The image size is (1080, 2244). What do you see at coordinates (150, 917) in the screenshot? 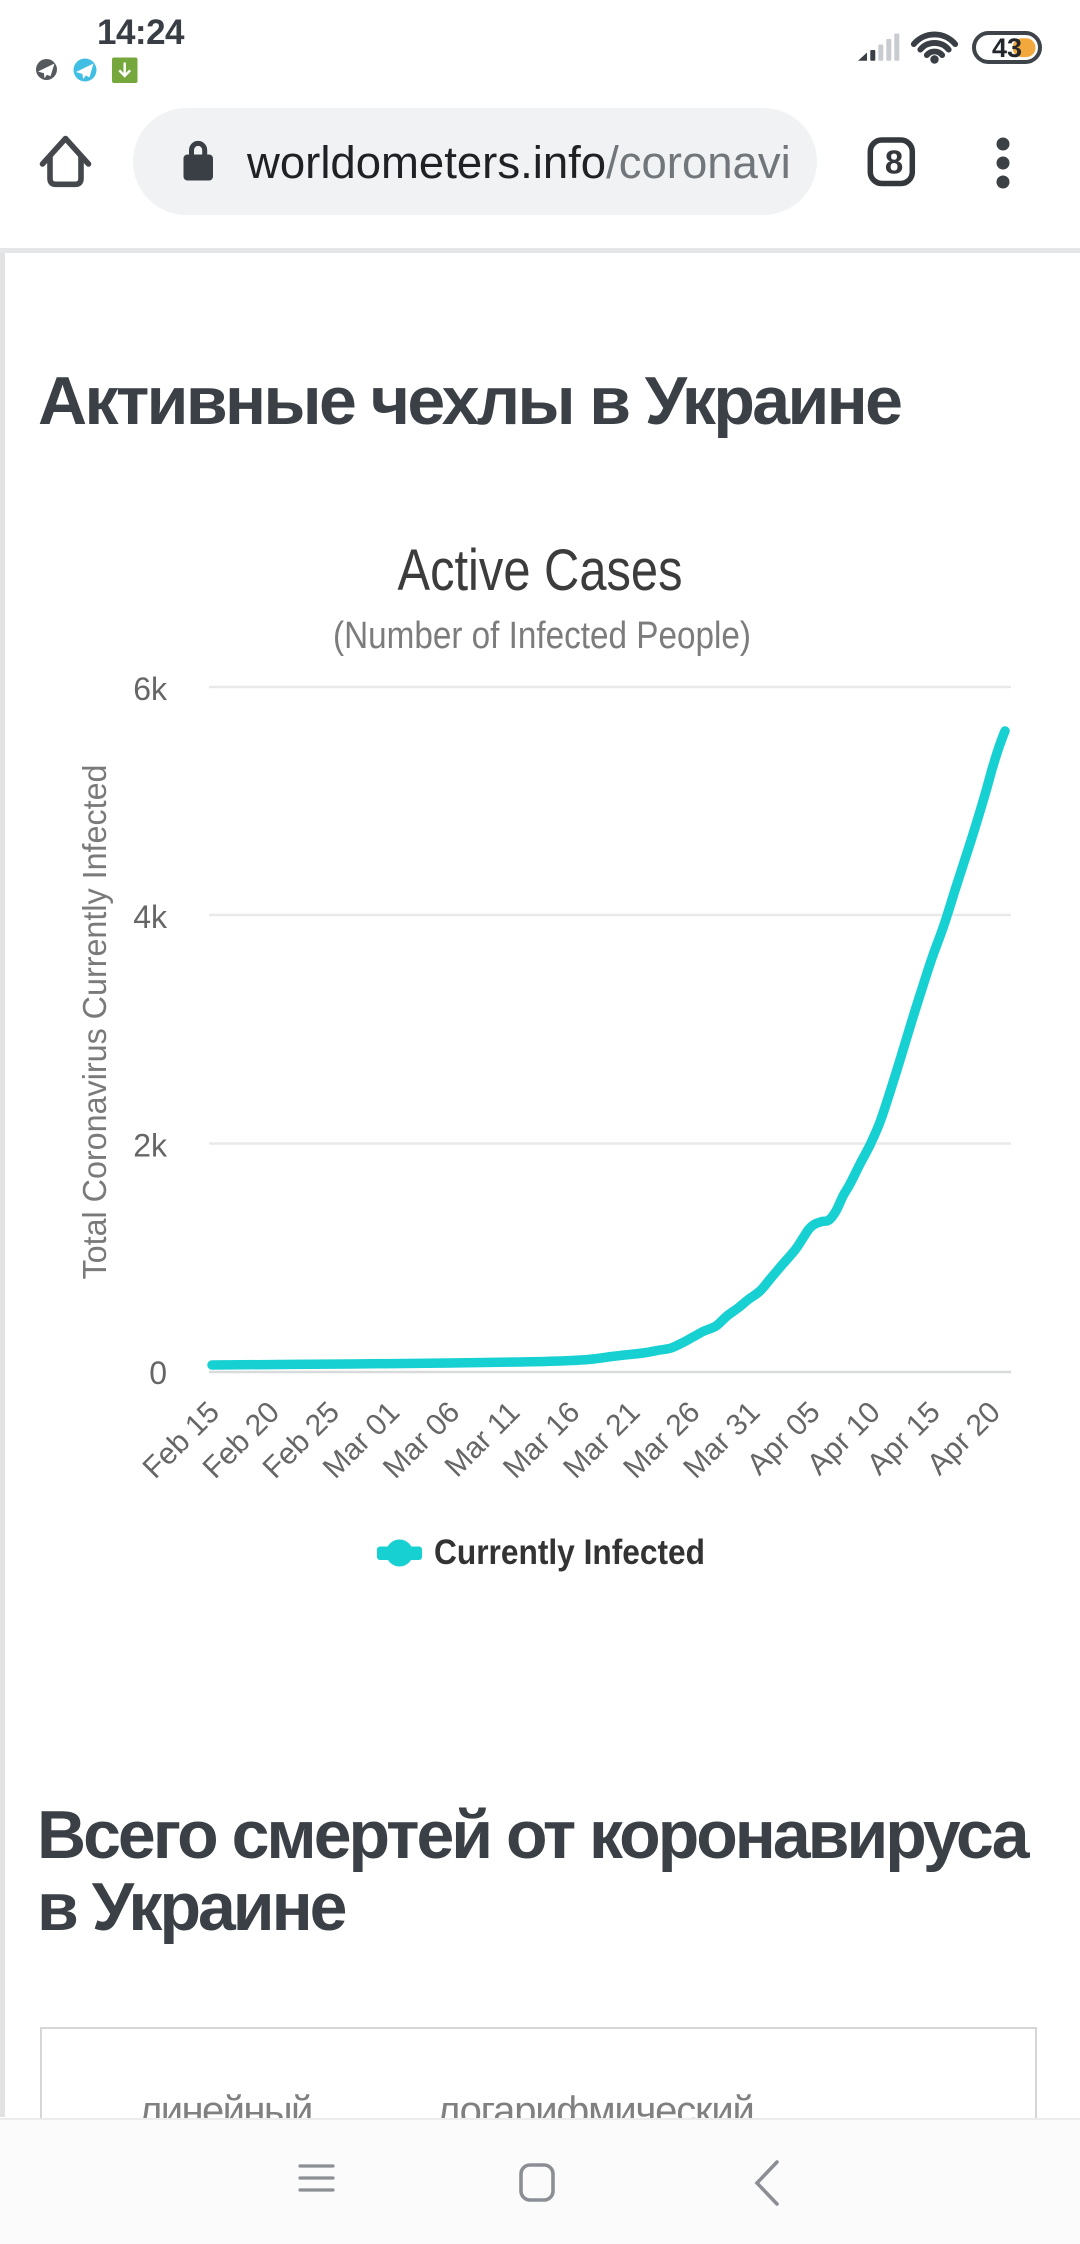
I see `svg-text: 4k` at bounding box center [150, 917].